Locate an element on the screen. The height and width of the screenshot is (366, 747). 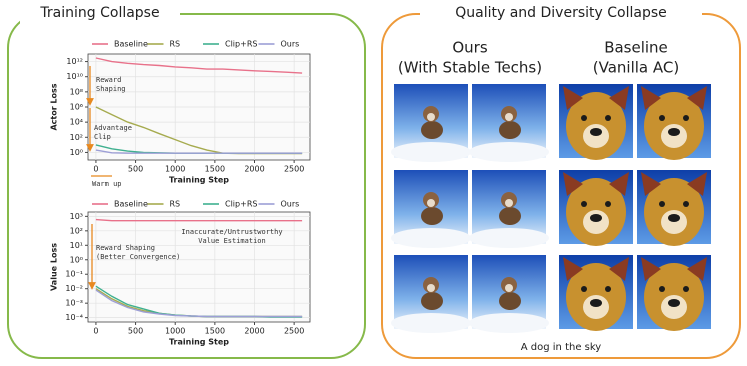
y-tick-label: 10⁻⁴ is located at coordinates (74, 317).